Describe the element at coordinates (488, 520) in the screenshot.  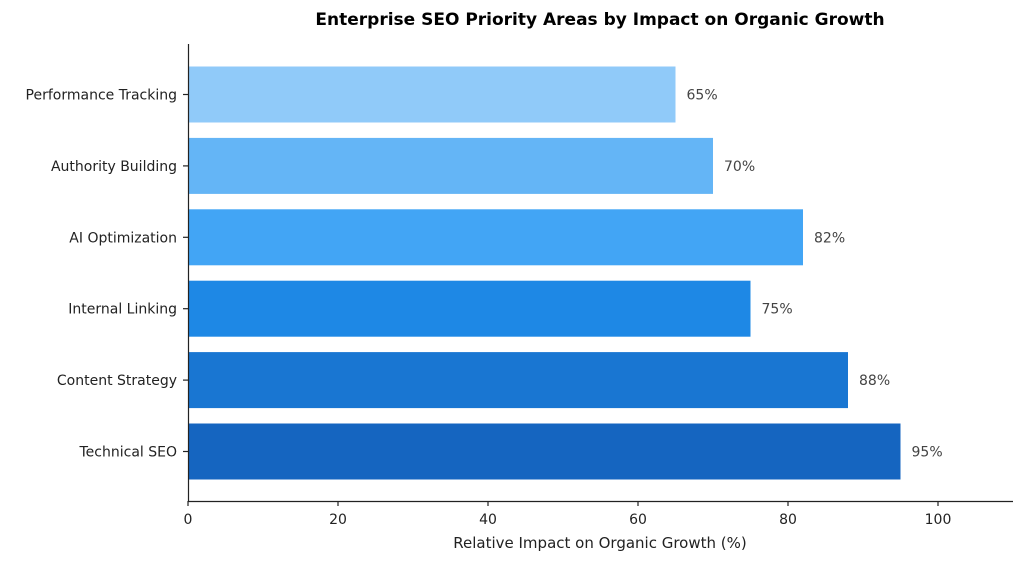
I see `x-tick-label-40: 40` at that location.